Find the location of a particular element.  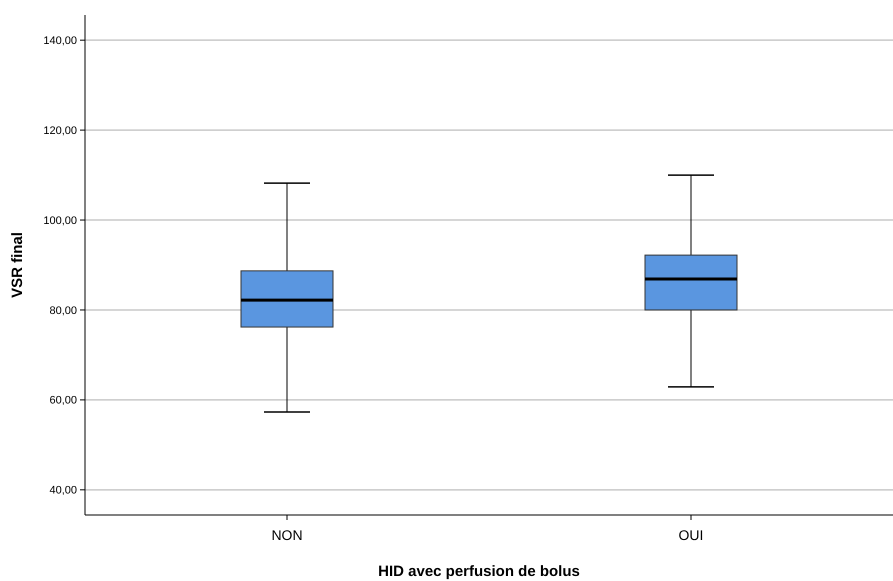

y-tick-label: 100,00 is located at coordinates (60, 220).